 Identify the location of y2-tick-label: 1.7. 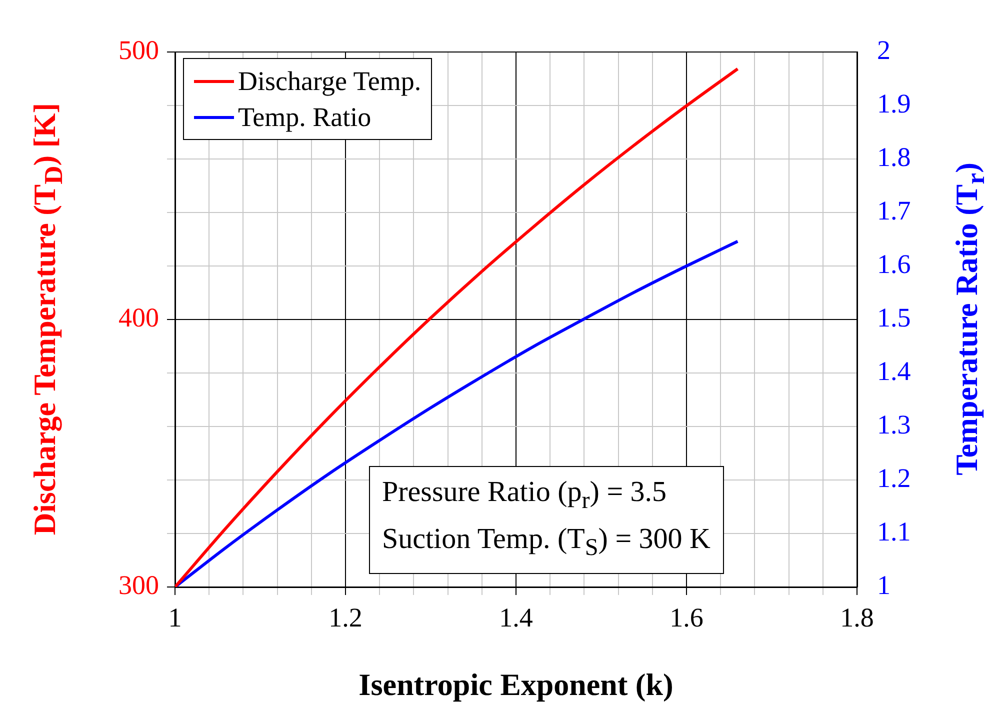
(894, 211).